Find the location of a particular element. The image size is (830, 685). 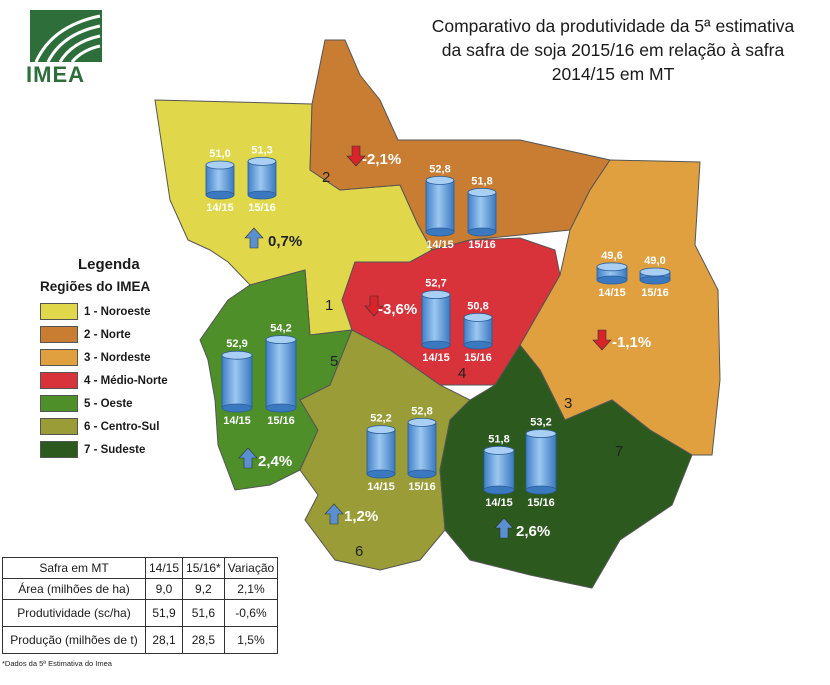

legend-item: 4 - Médio-Norte is located at coordinates (115, 380).